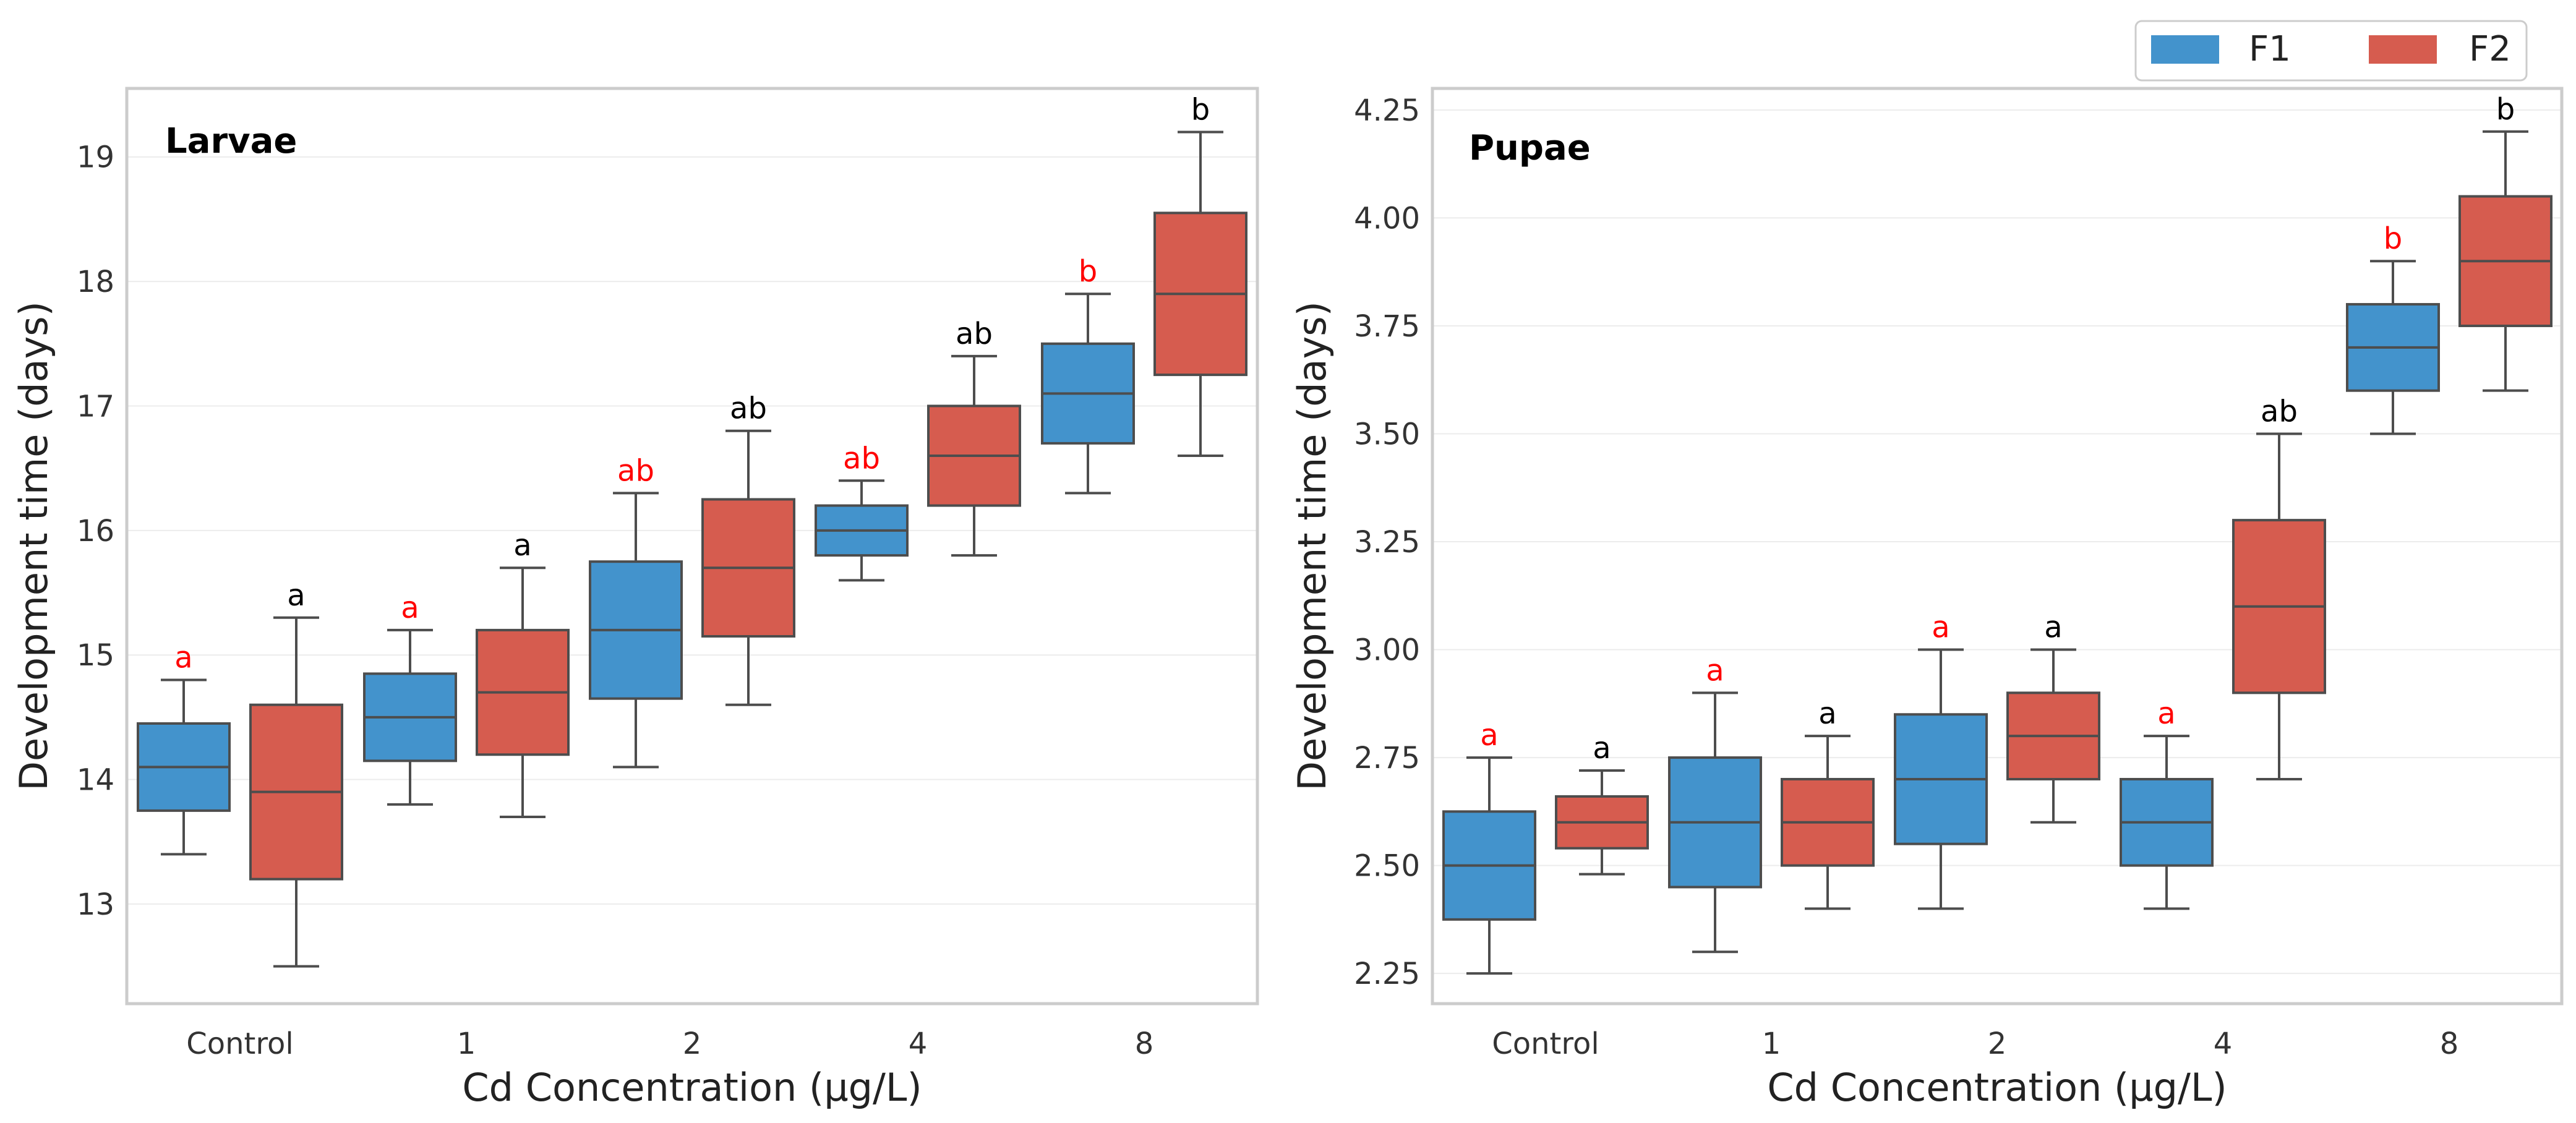 The width and height of the screenshot is (2576, 1123). I want to click on pupae-f2-significance-letter: b, so click(2505, 109).